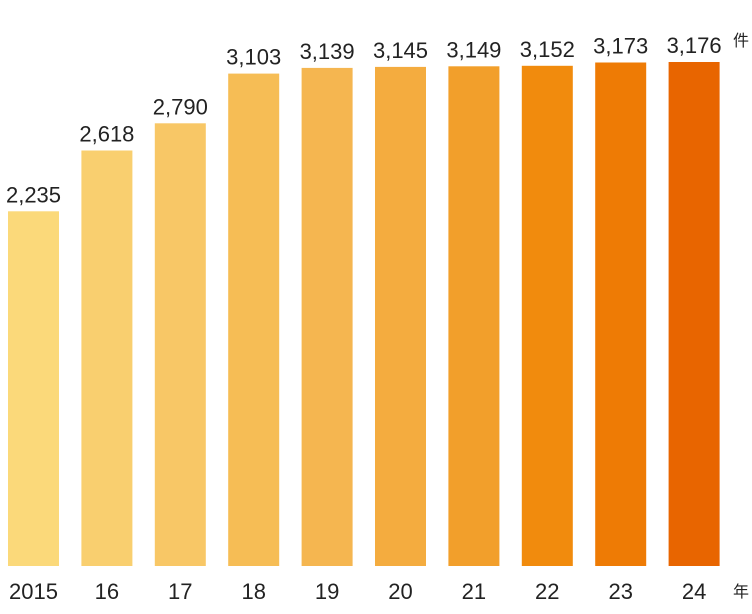 This screenshot has height=614, width=752. I want to click on x-tick-label-18: 18, so click(253, 591).